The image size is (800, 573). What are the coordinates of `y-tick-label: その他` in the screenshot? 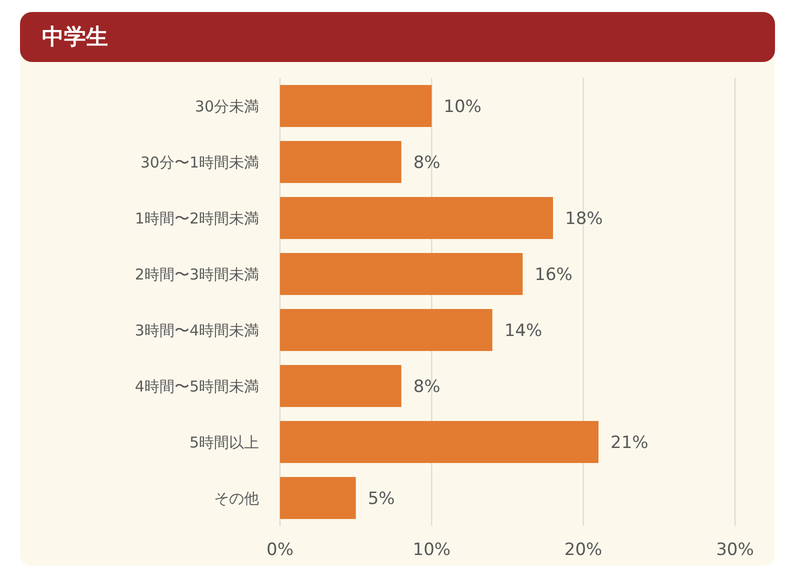 It's located at (236, 498).